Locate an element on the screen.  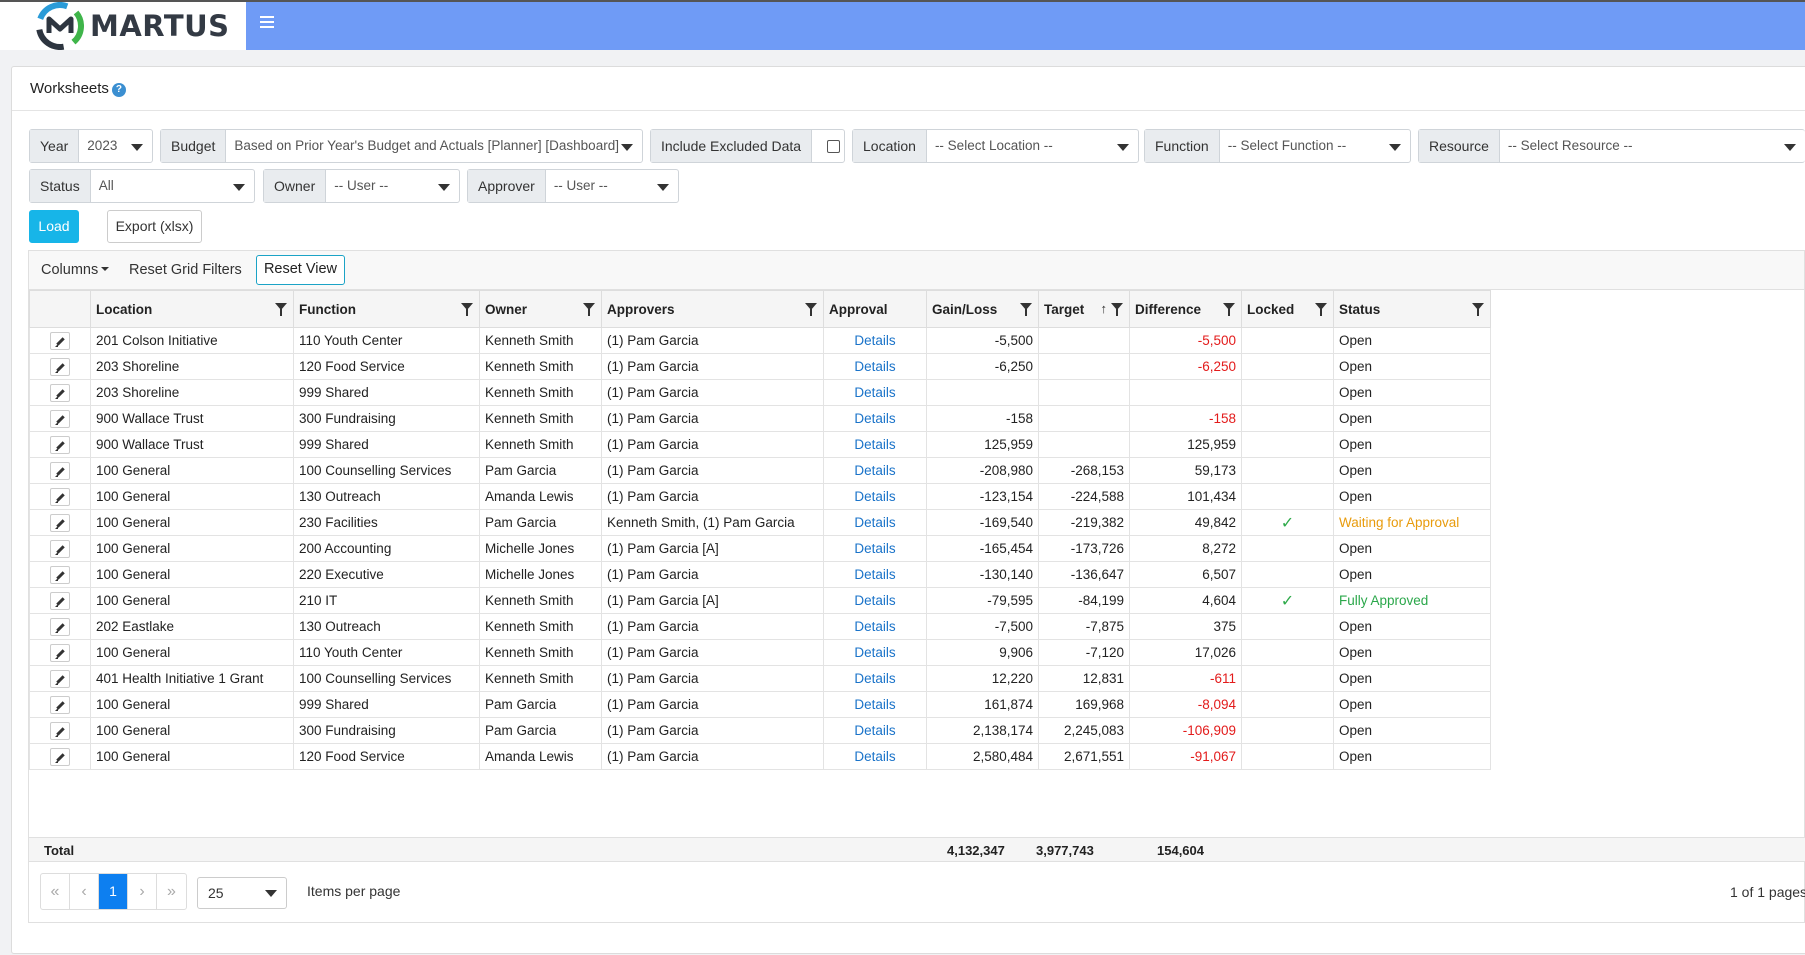
difference-cell is located at coordinates (1185, 392).